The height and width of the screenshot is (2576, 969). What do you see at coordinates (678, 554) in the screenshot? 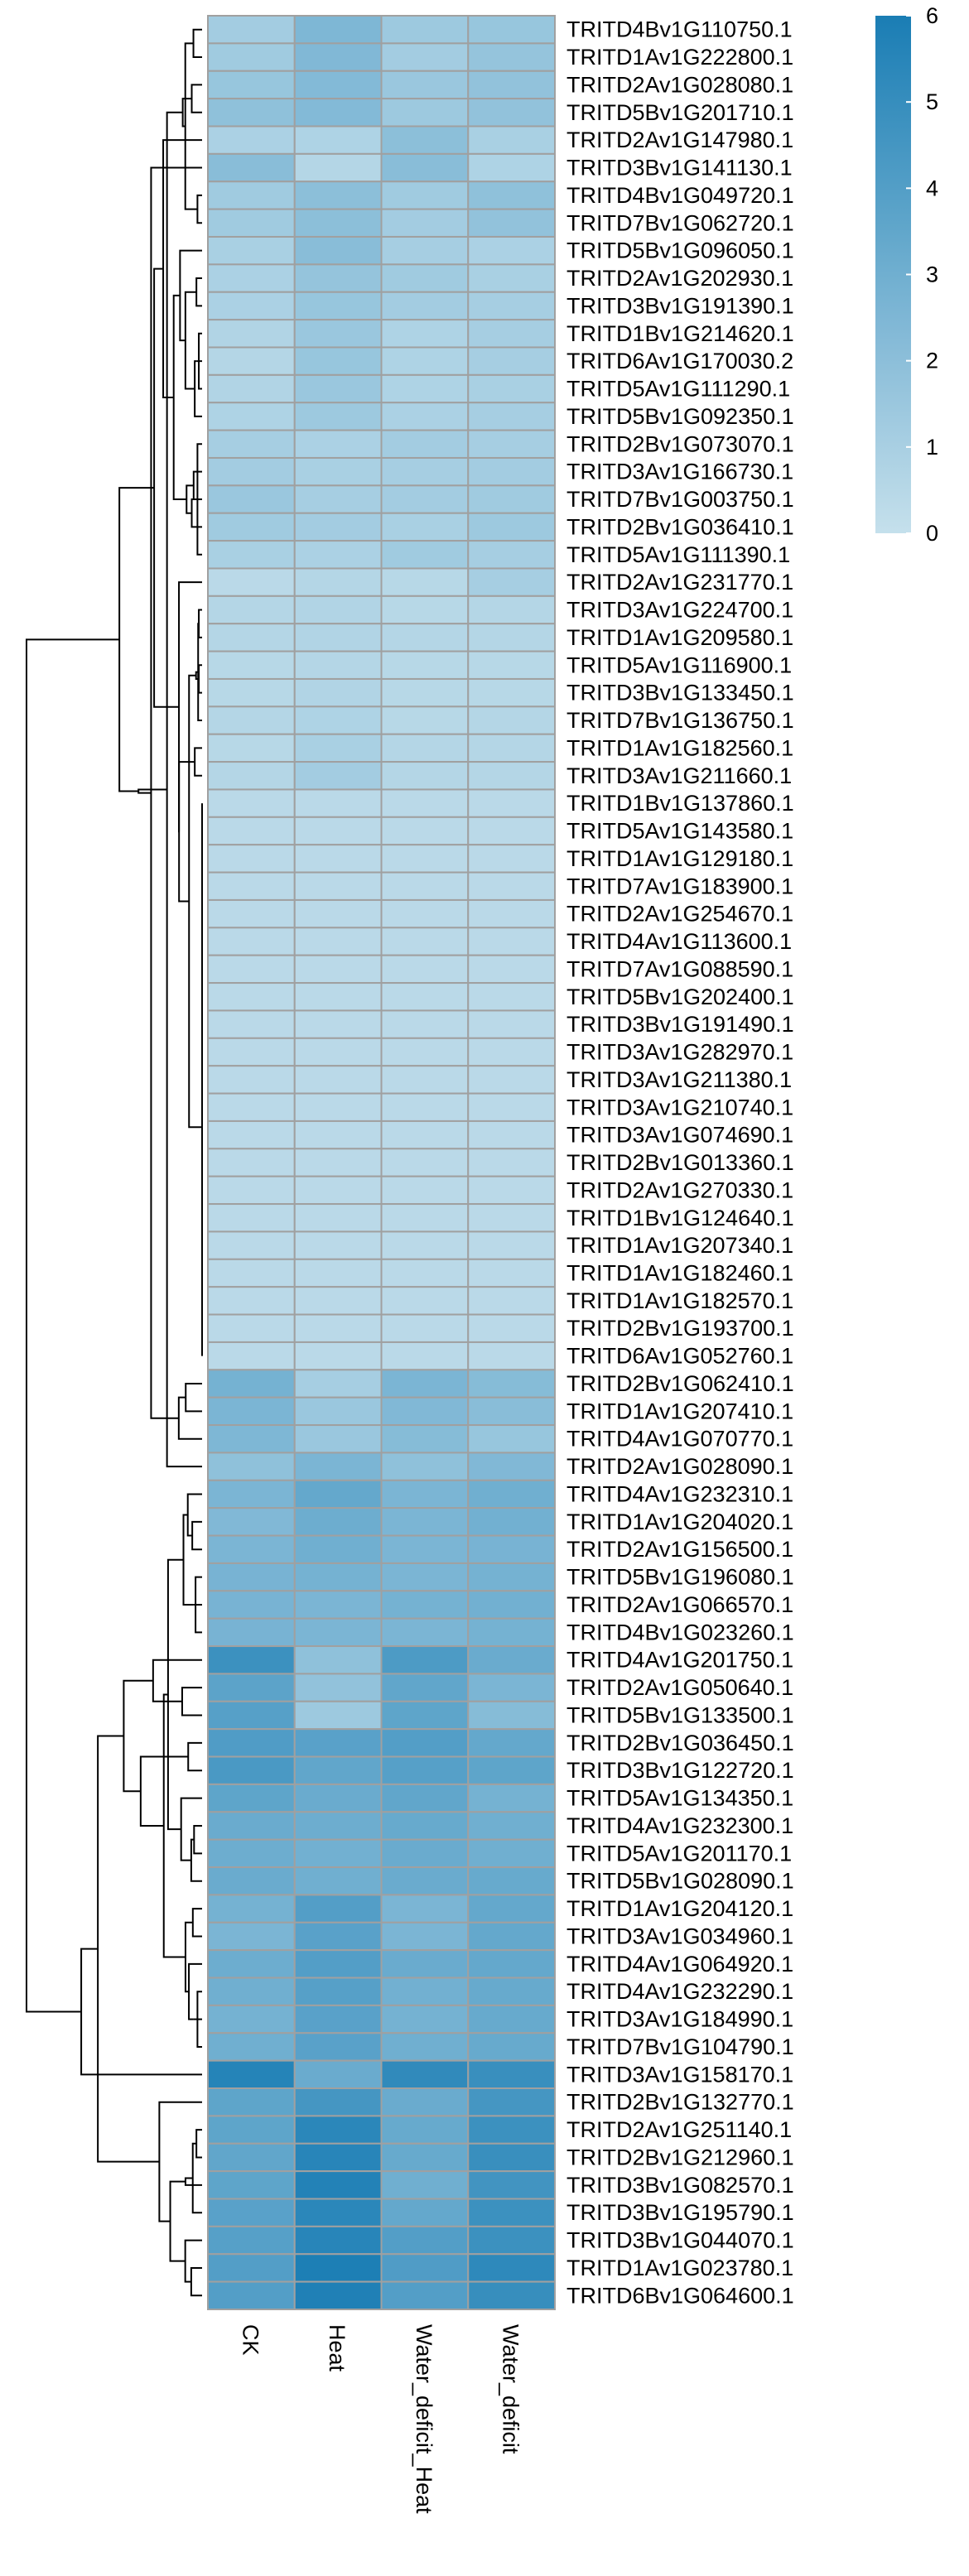
I see `row-label: TRITD5Av1G111390.1` at bounding box center [678, 554].